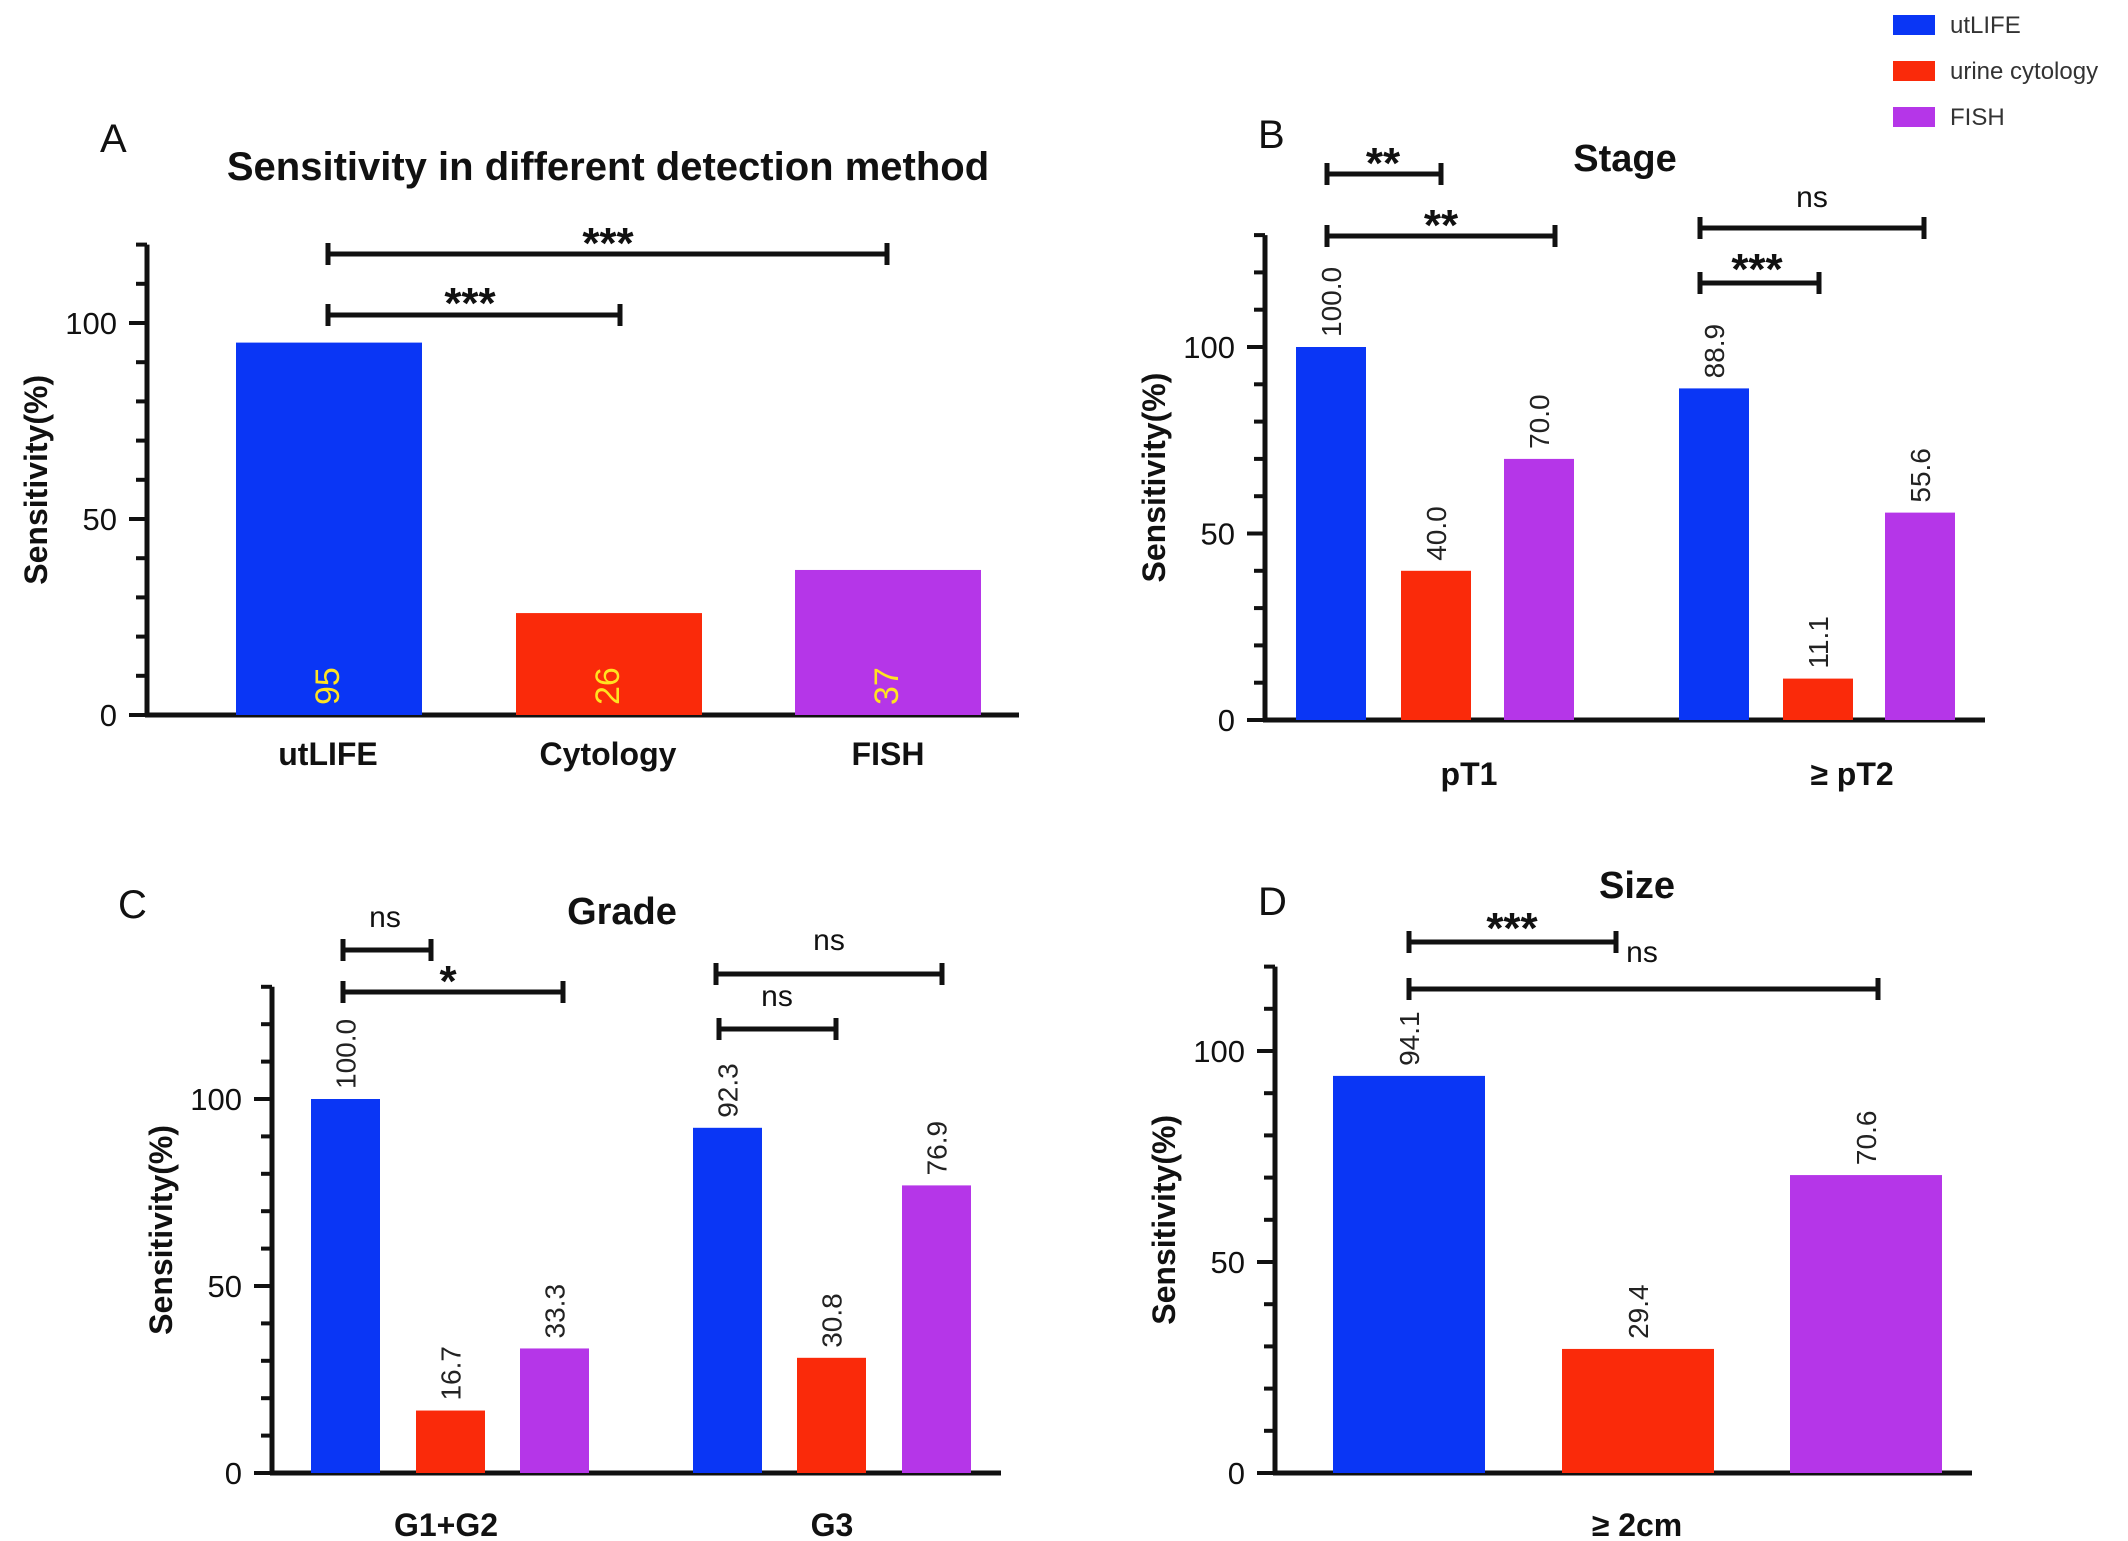 This screenshot has width=2128, height=1541. What do you see at coordinates (832, 1524) in the screenshot?
I see `x-category-label: G3` at bounding box center [832, 1524].